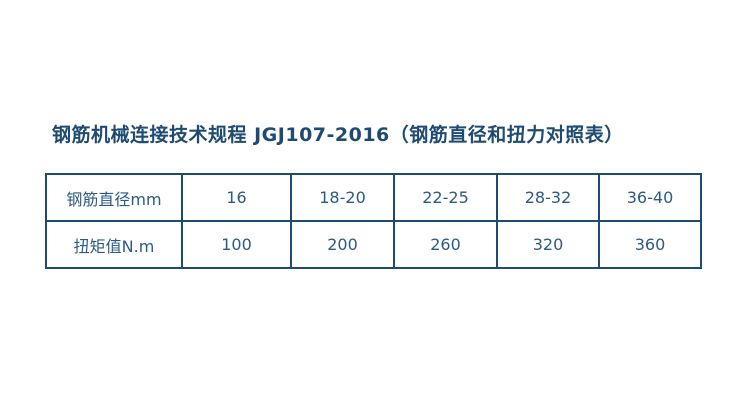 Image resolution: width=750 pixels, height=408 pixels. I want to click on table-cell: 100, so click(236, 244).